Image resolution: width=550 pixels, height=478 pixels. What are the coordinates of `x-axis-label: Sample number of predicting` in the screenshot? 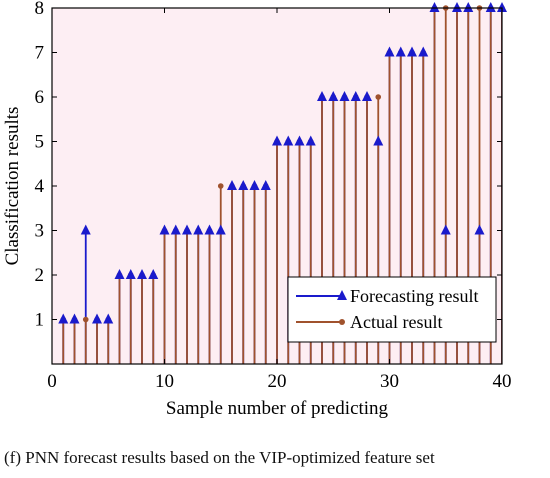 It's located at (277, 408).